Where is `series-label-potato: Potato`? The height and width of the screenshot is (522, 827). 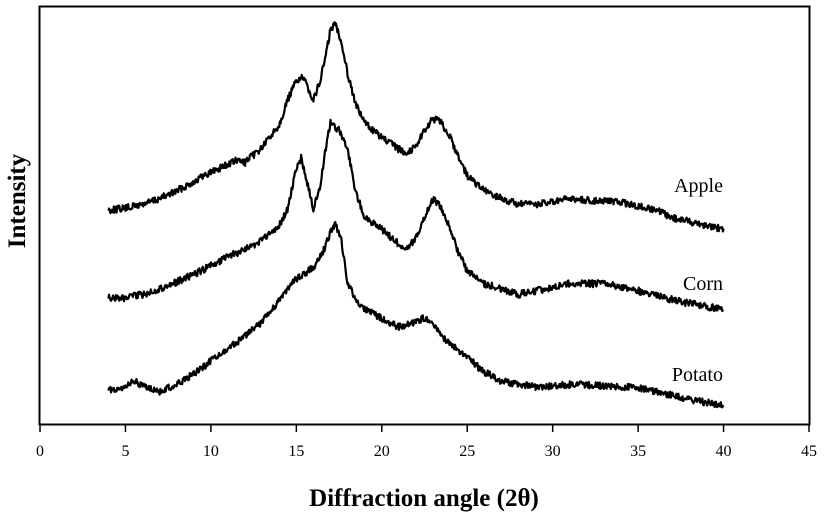
series-label-potato: Potato is located at coordinates (697, 375).